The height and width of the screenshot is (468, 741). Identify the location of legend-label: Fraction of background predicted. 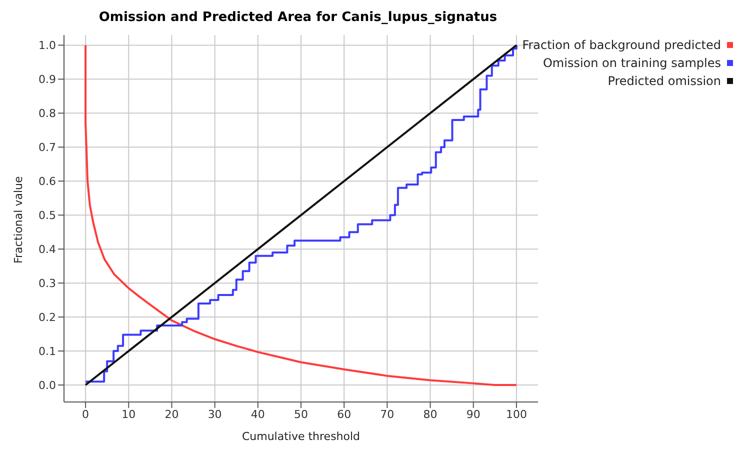
(621, 45).